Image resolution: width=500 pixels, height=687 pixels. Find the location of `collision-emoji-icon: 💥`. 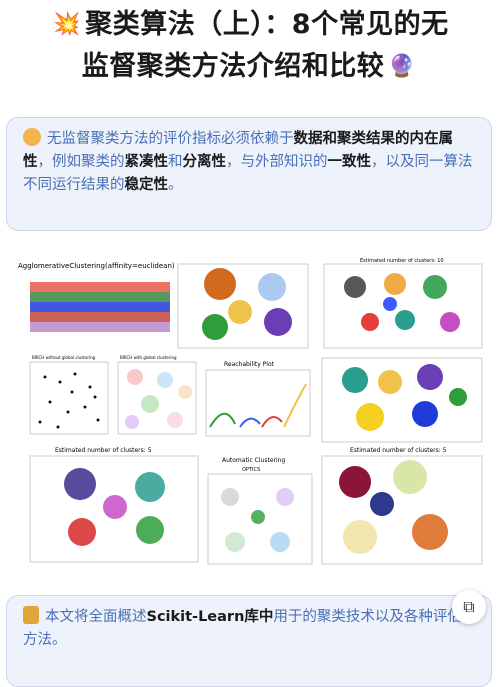

collision-emoji-icon: 💥 is located at coordinates (67, 24).